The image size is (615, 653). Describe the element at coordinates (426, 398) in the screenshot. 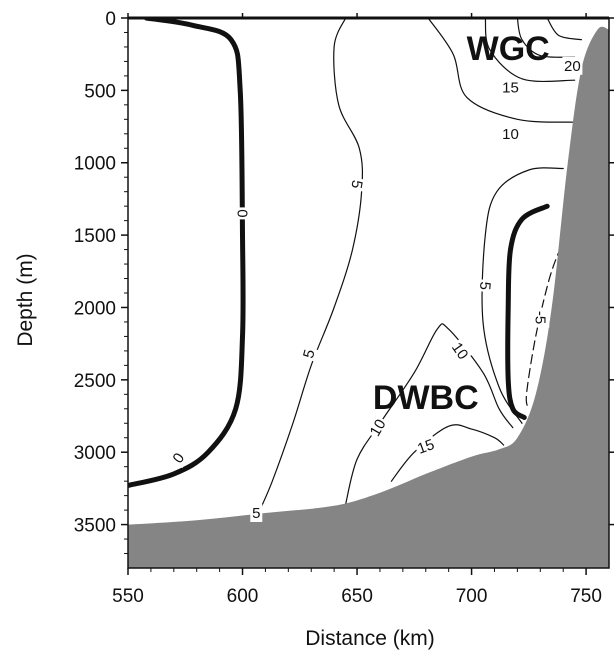

I see `annotation-dwbc: DWBC` at that location.